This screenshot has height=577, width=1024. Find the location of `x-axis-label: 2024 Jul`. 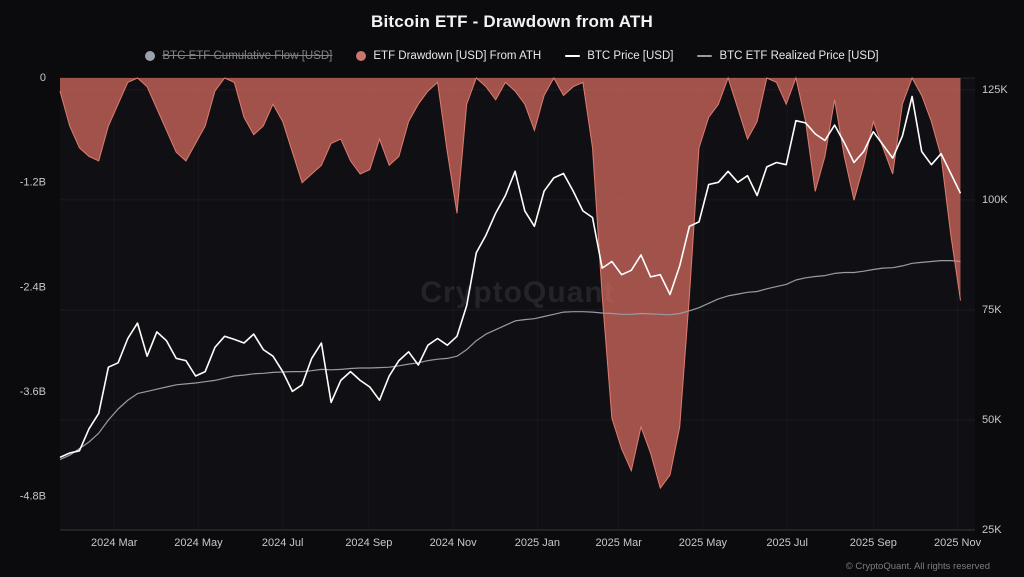

x-axis-label: 2024 Jul is located at coordinates (283, 543).